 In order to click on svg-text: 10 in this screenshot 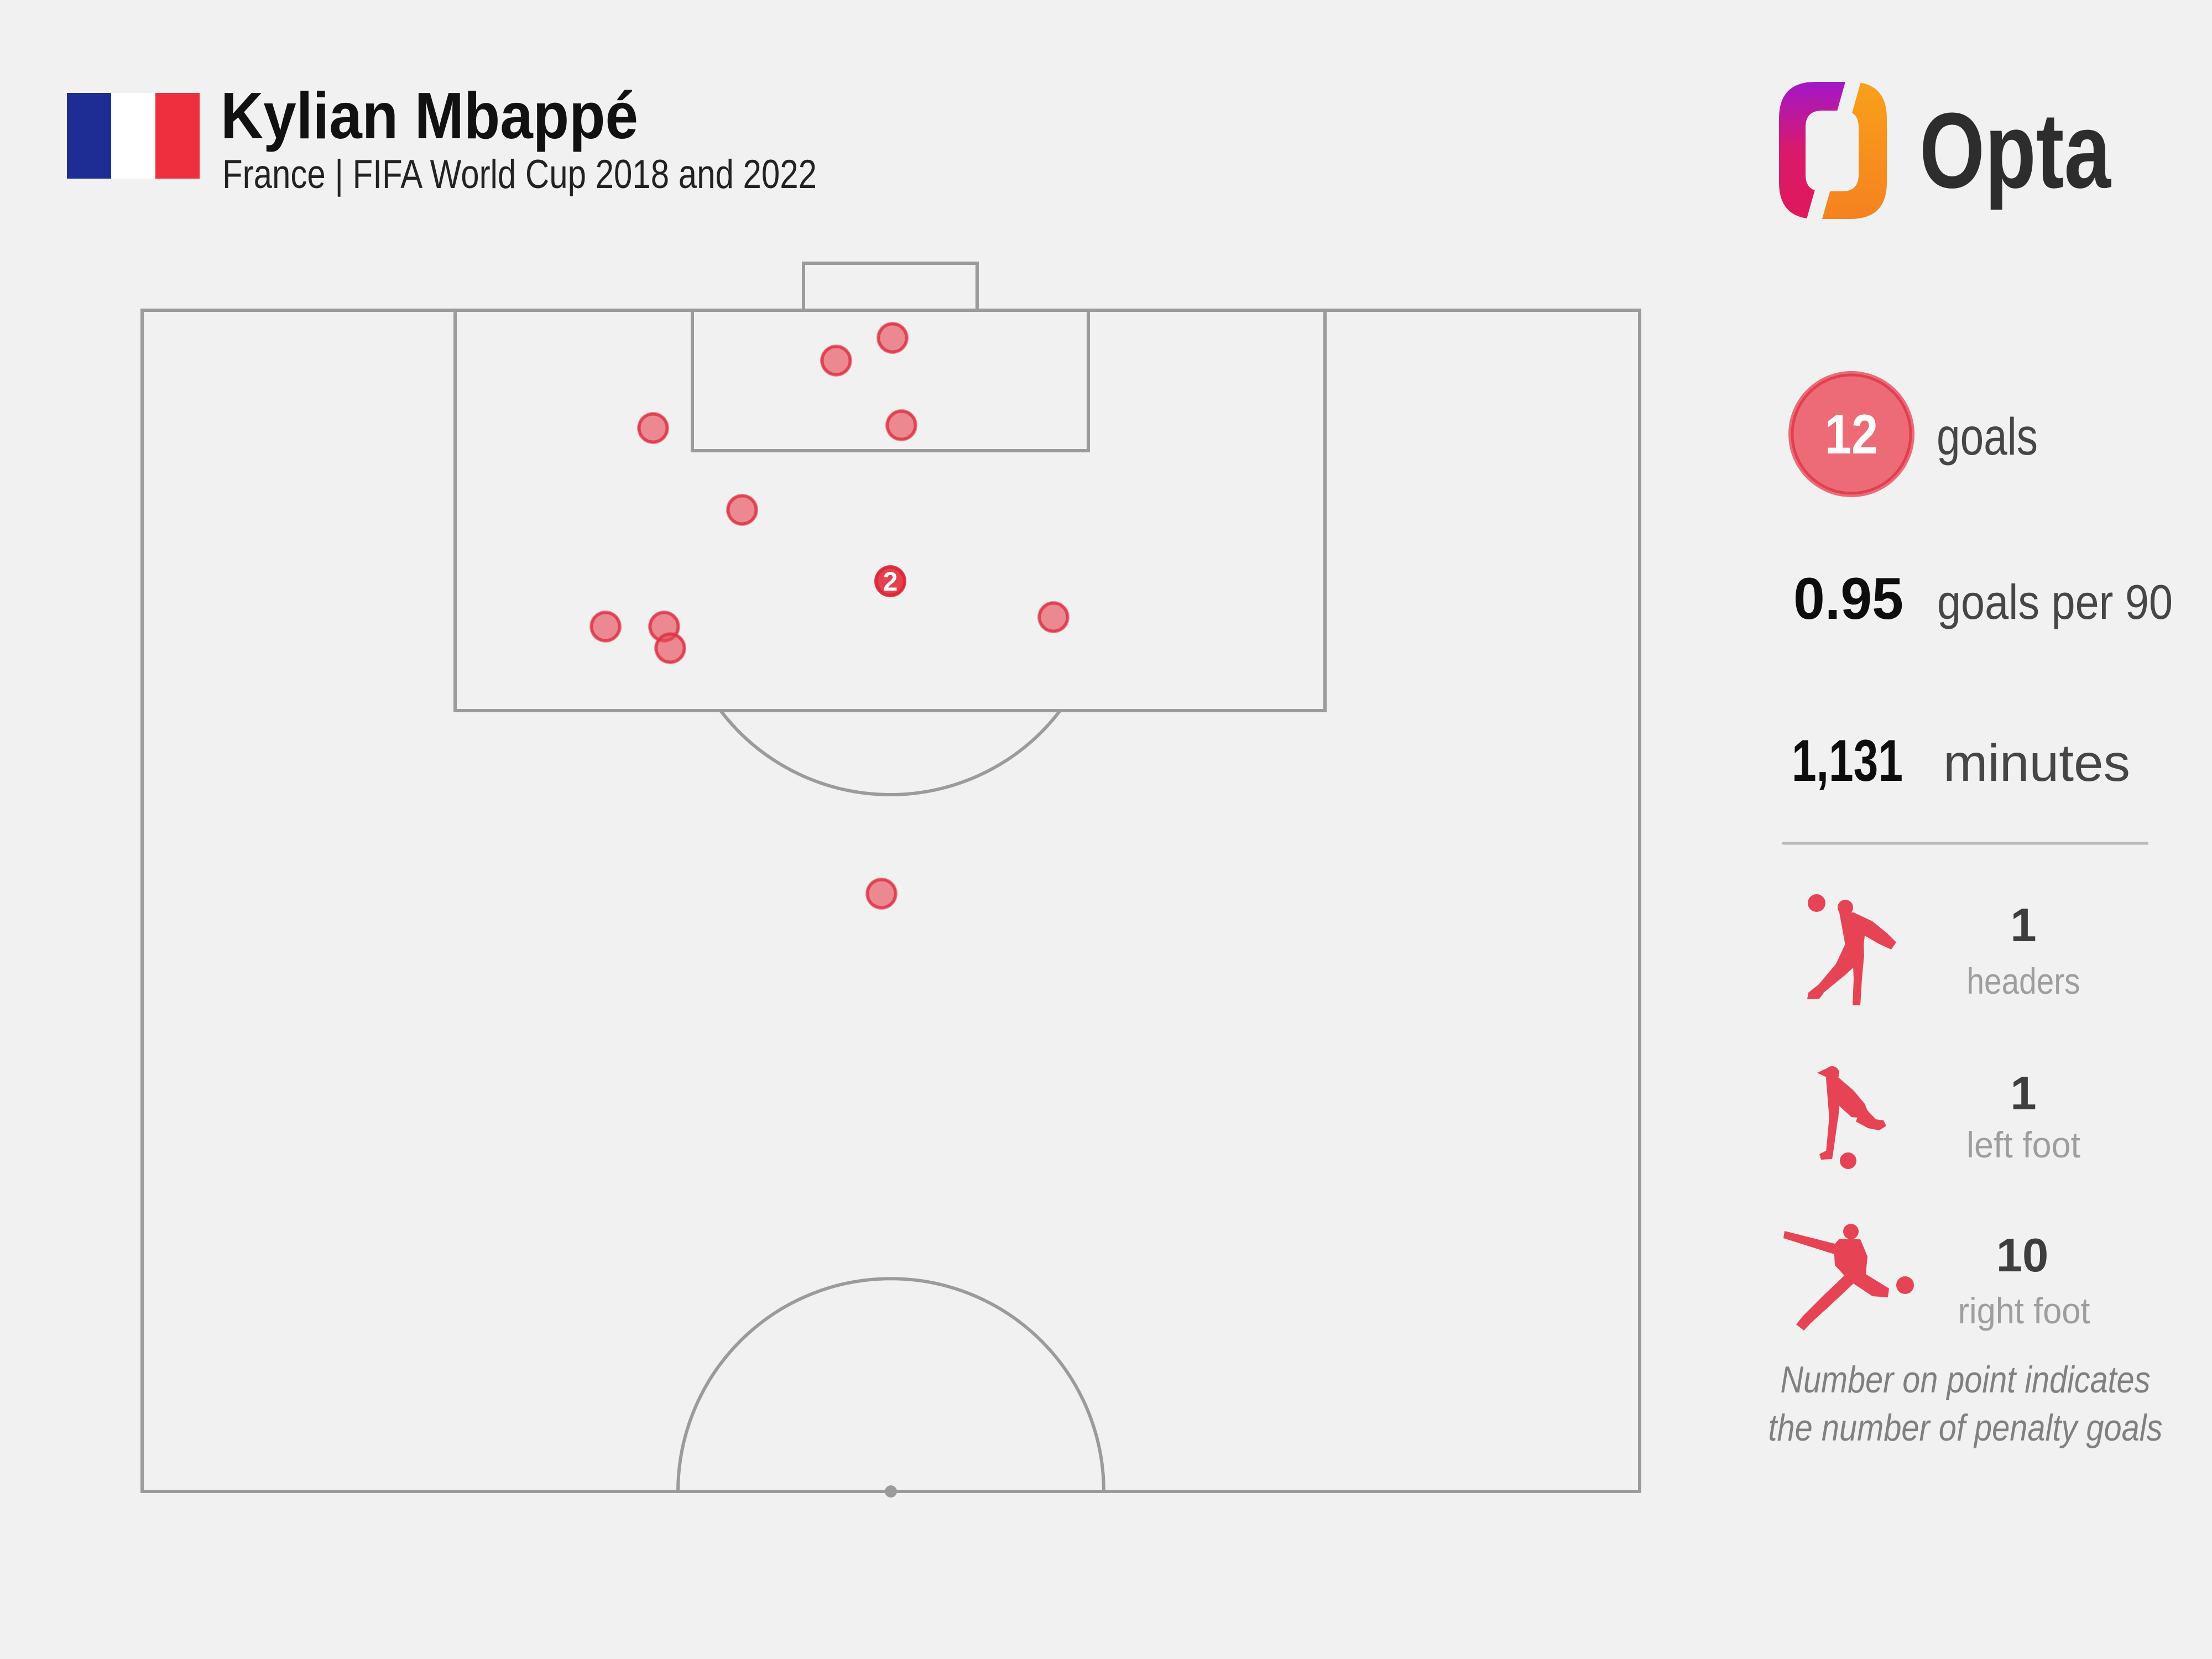, I will do `click(2023, 1256)`.